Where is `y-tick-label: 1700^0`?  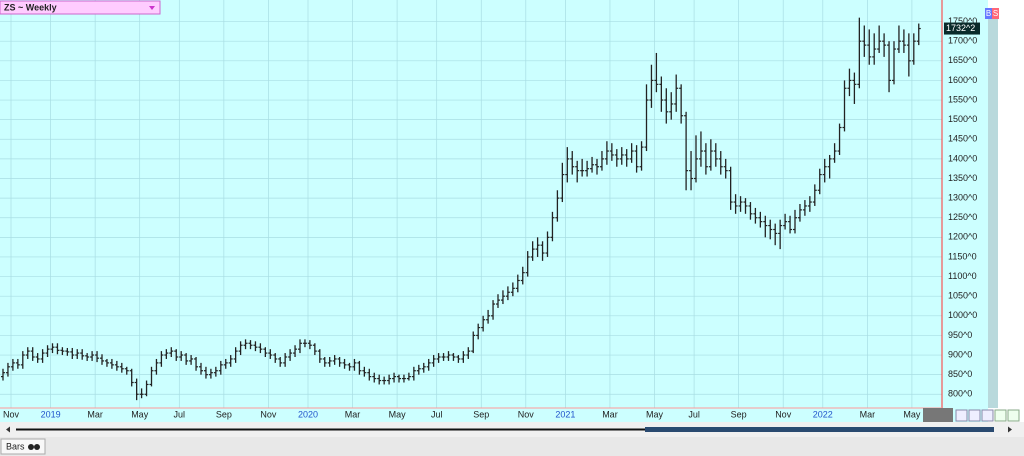
y-tick-label: 1700^0 is located at coordinates (962, 41).